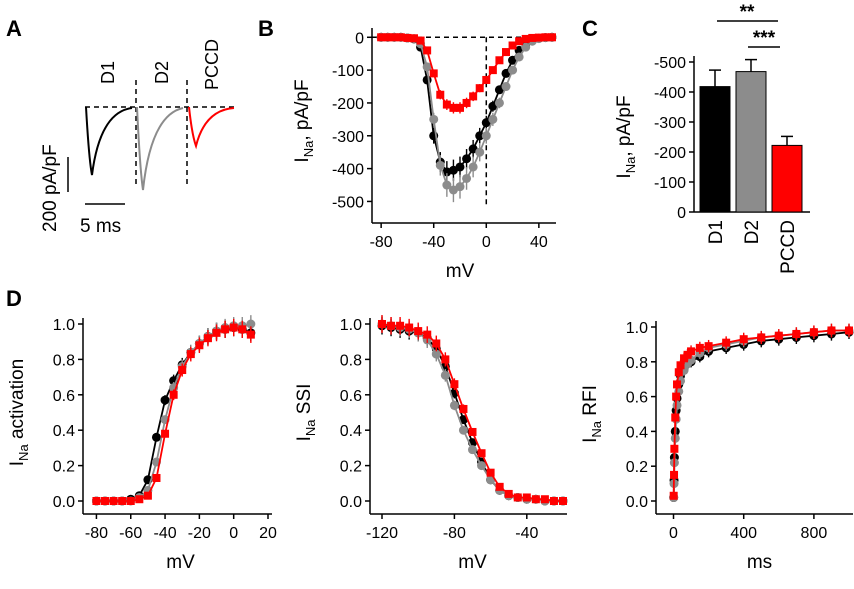 The height and width of the screenshot is (589, 854). I want to click on bar-d1, so click(715, 149).